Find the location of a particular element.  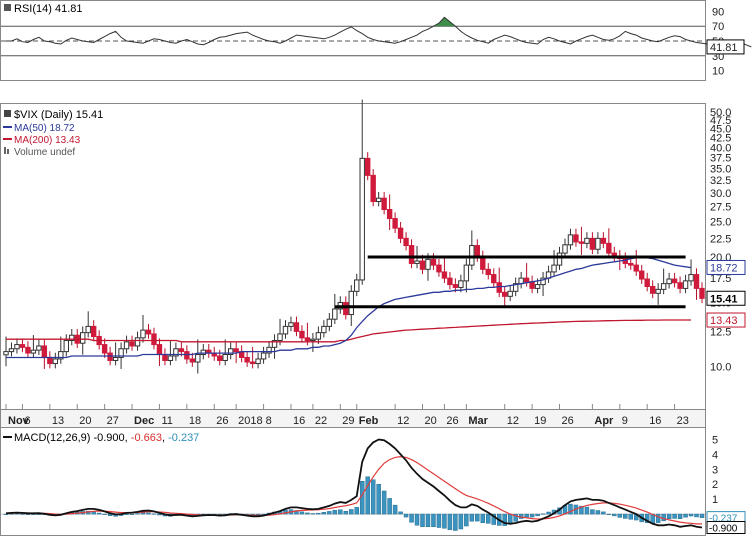

x-tick-label: Nov is located at coordinates (19, 421).